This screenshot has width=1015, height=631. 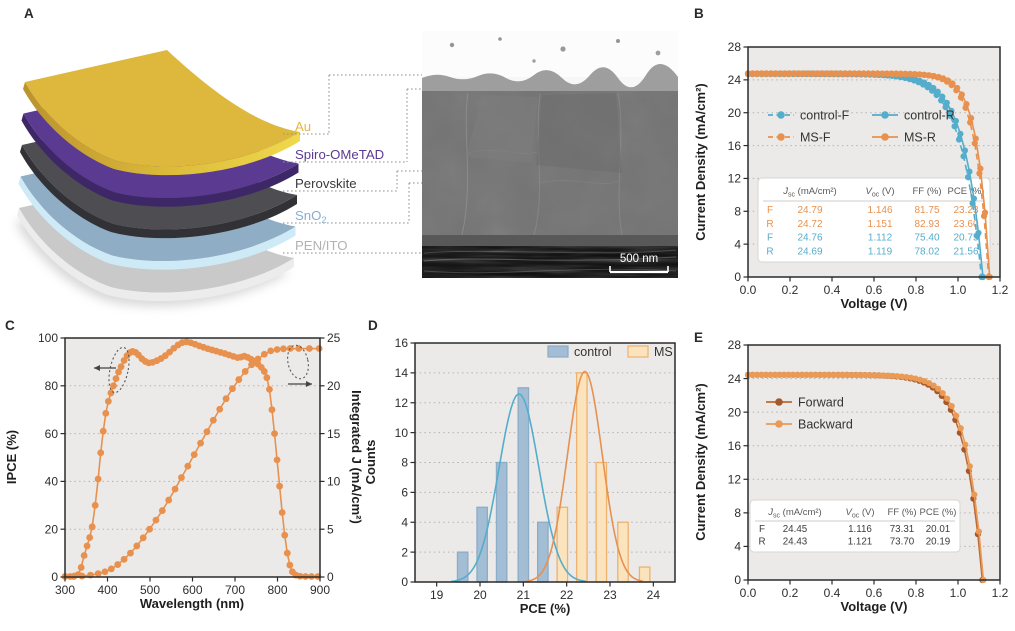 I want to click on y-axis-title: Current Density (mA/cm²), so click(x=700, y=161).